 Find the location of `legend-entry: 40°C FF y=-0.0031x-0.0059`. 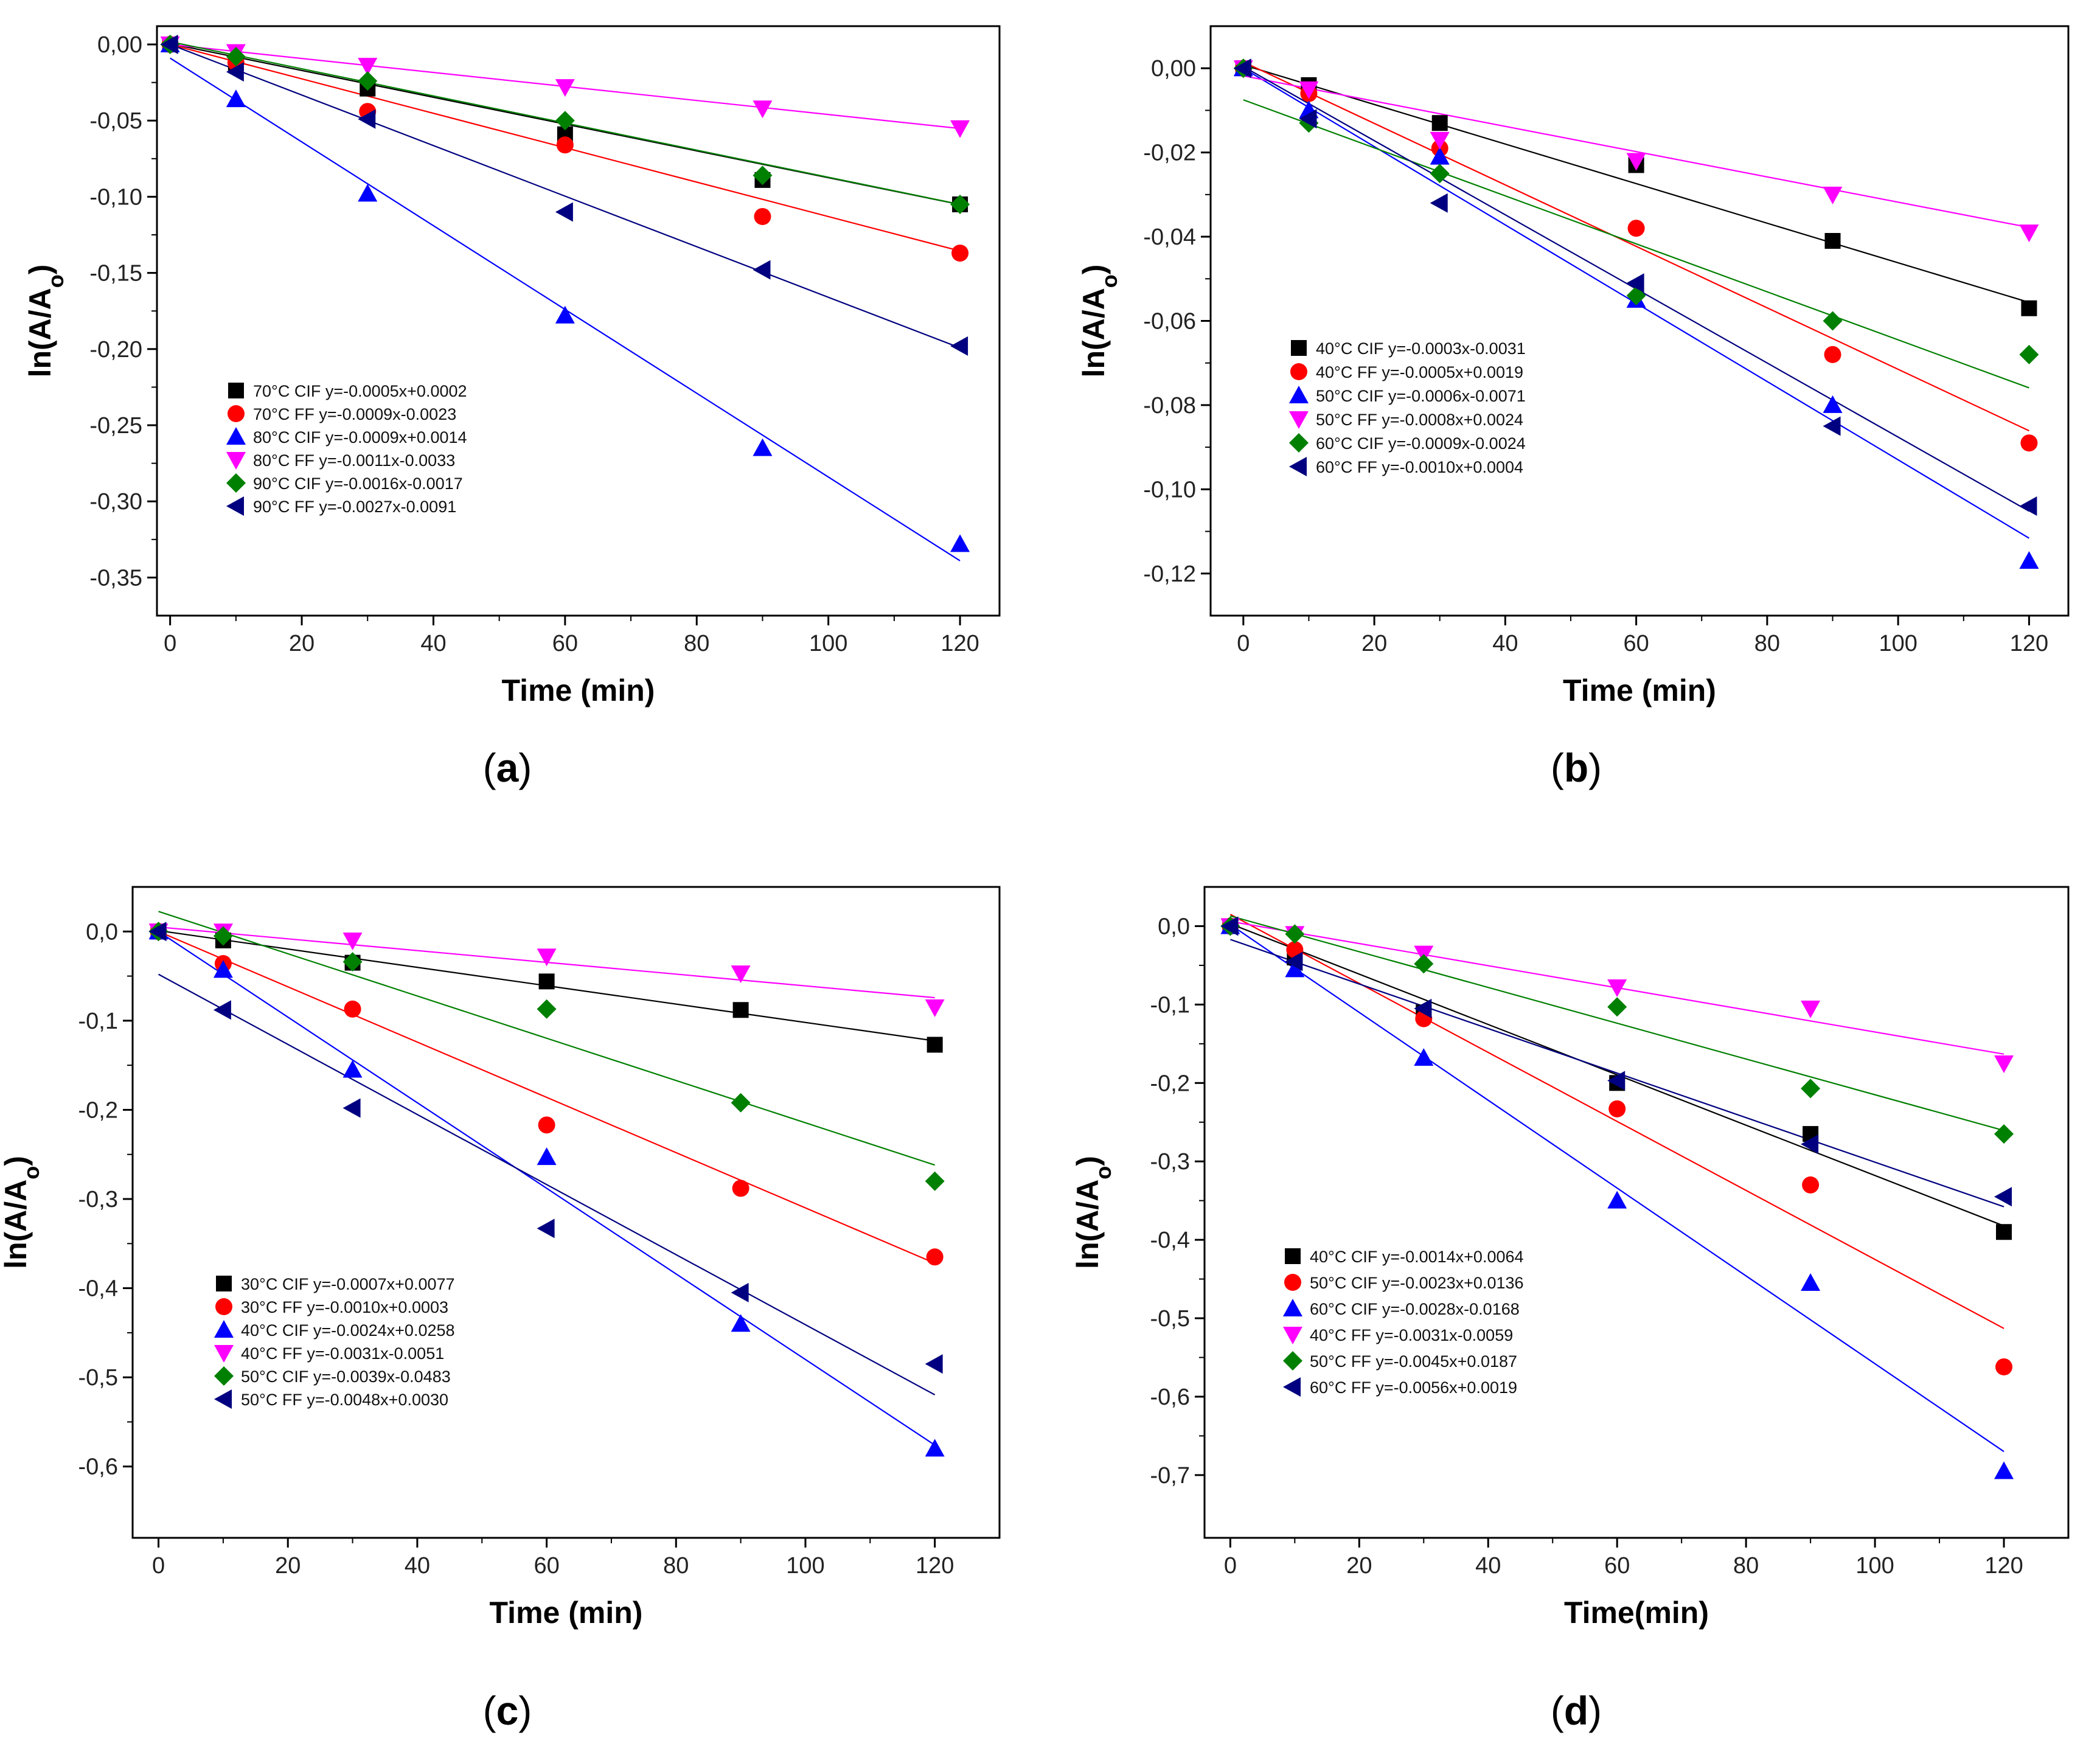

legend-entry: 40°C FF y=-0.0031x-0.0059 is located at coordinates (1411, 1335).